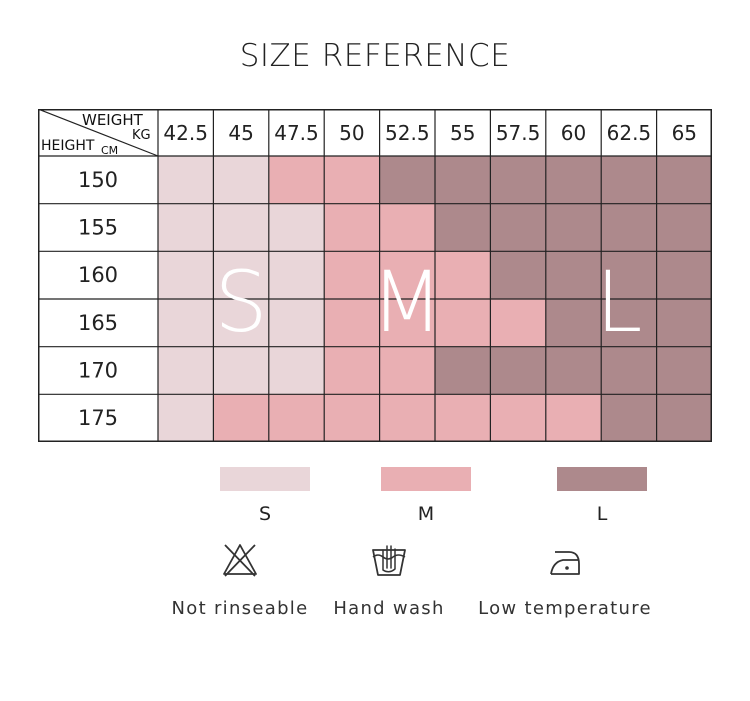 Image resolution: width=750 pixels, height=701 pixels. Describe the element at coordinates (98, 371) in the screenshot. I see `height-header: 170` at that location.